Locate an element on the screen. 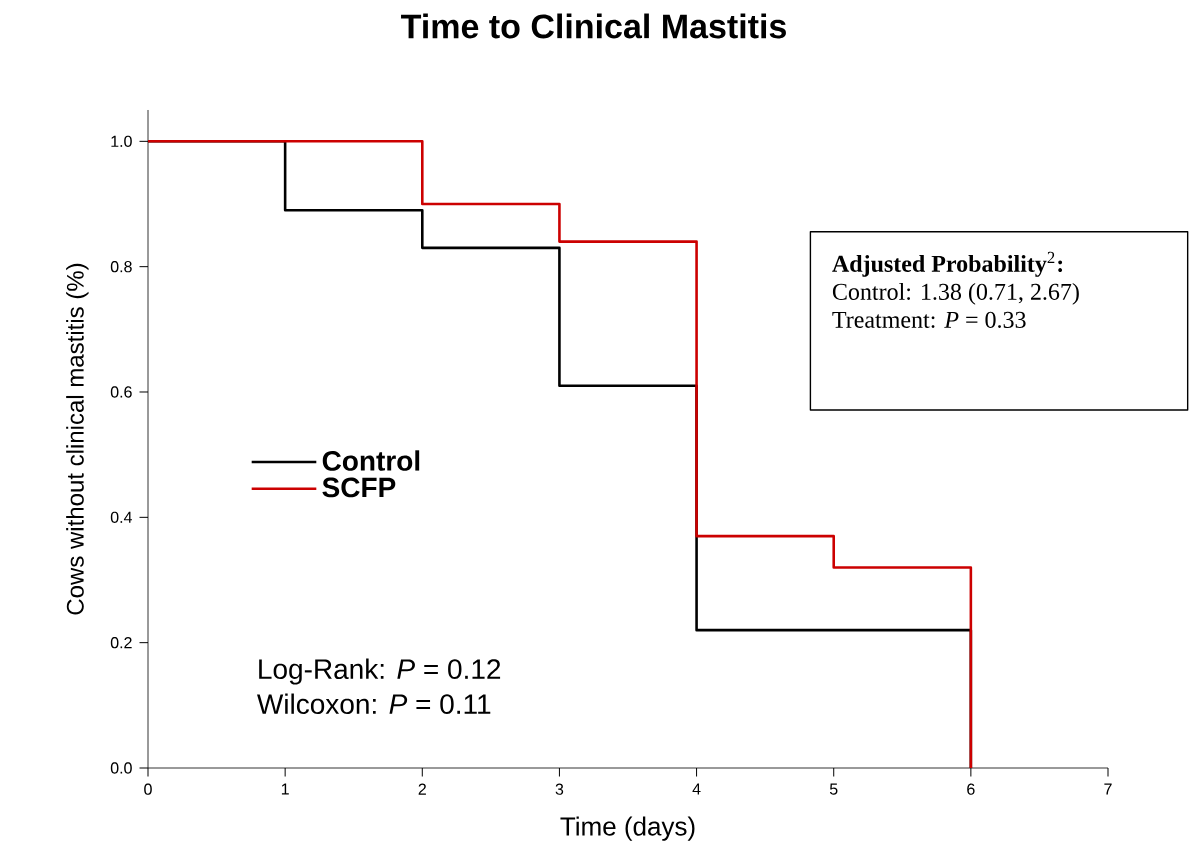  y-tick-label: 0.2 is located at coordinates (121, 642).